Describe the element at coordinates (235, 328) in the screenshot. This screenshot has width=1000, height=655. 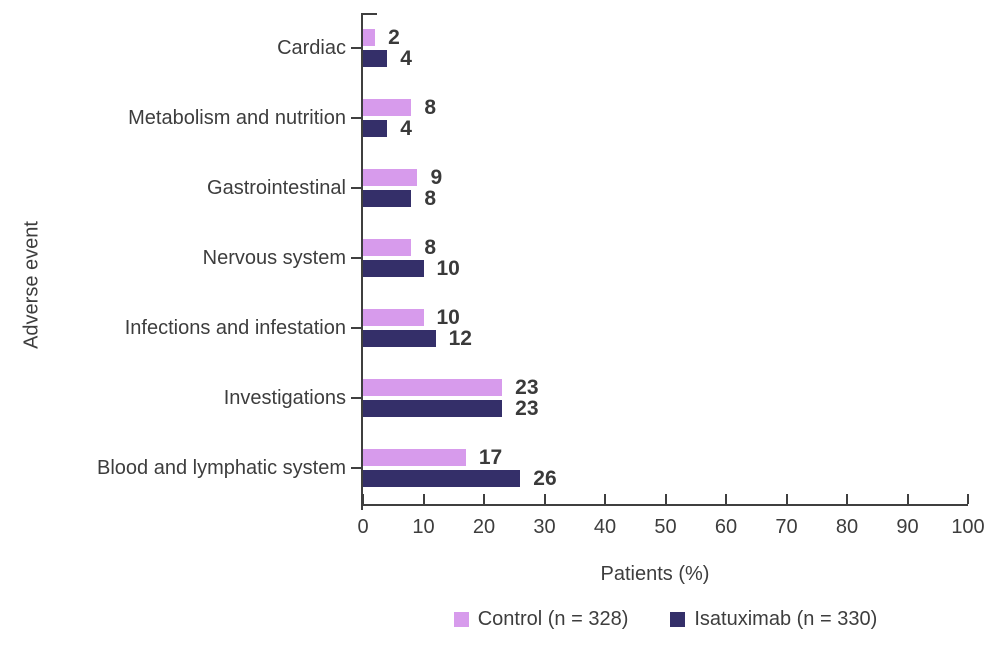
I see `category-label: Infections and infestation` at that location.